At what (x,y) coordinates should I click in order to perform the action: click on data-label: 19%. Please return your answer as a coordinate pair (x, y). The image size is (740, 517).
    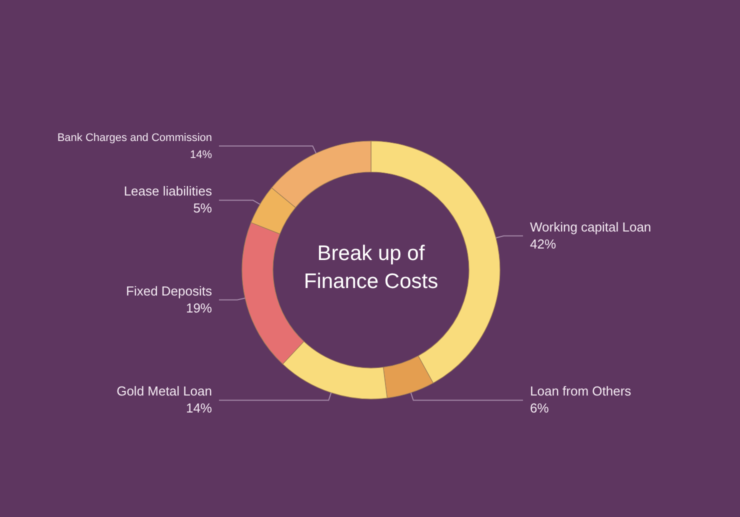
    Looking at the image, I should click on (199, 308).